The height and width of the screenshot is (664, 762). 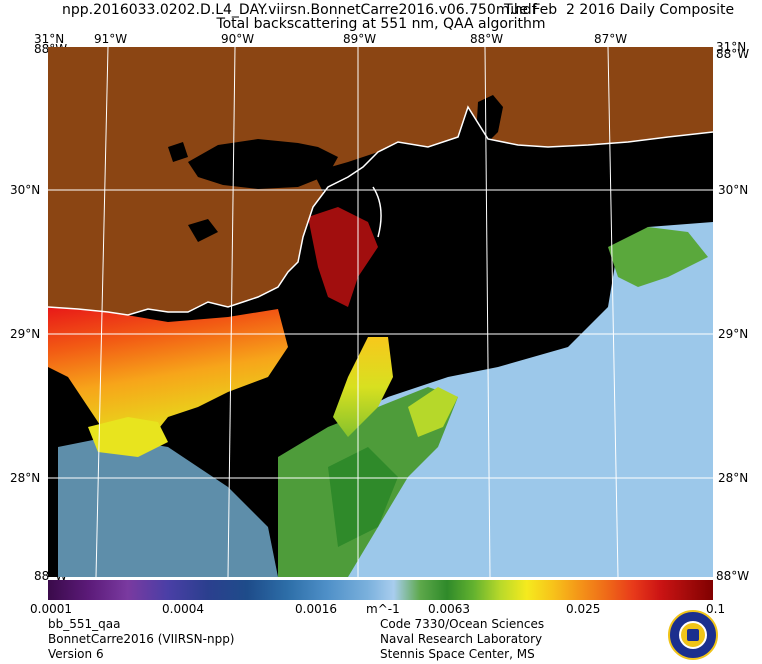 I want to click on southwest-blue-patches, so click(x=168, y=507).